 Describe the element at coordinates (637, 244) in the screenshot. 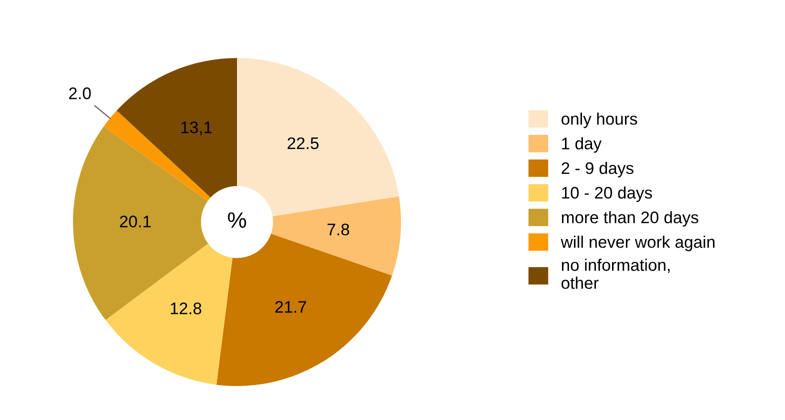

I see `legend-label: will never work again` at that location.